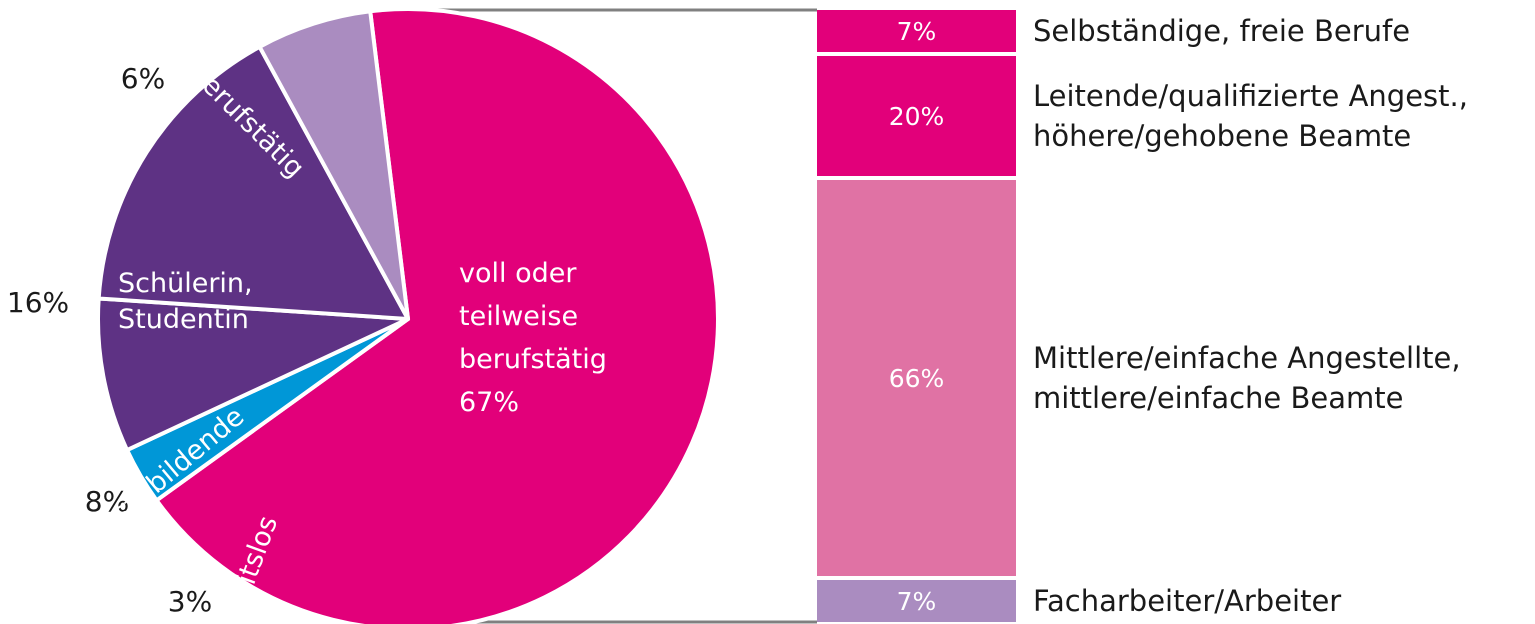  What do you see at coordinates (533, 359) in the screenshot?
I see `pie-label-voll-line-2: berufstätig` at bounding box center [533, 359].